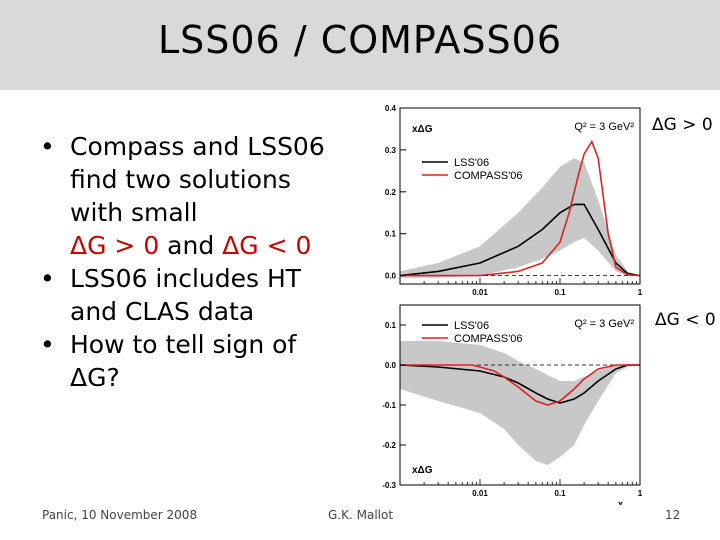  I want to click on bullet-line: LSS06 includes HT, so click(186, 278).